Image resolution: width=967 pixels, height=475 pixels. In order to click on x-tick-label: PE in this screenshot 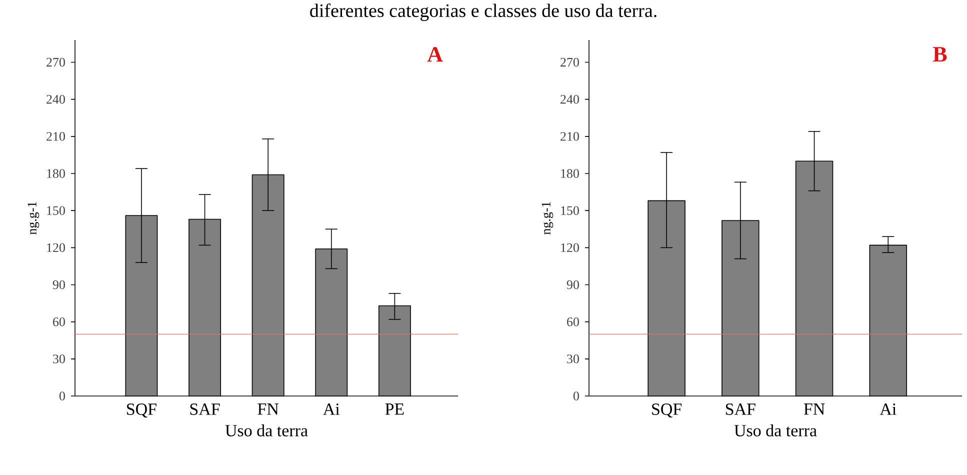, I will do `click(394, 409)`.